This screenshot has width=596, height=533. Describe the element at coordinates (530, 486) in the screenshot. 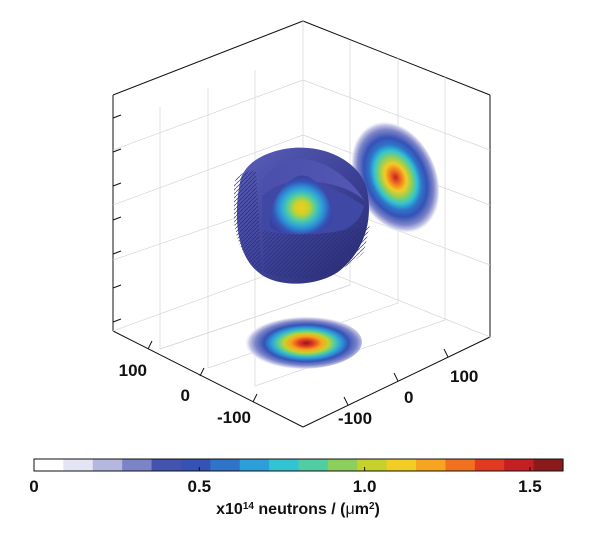

I see `colorbar-tick-label: 1.5` at that location.